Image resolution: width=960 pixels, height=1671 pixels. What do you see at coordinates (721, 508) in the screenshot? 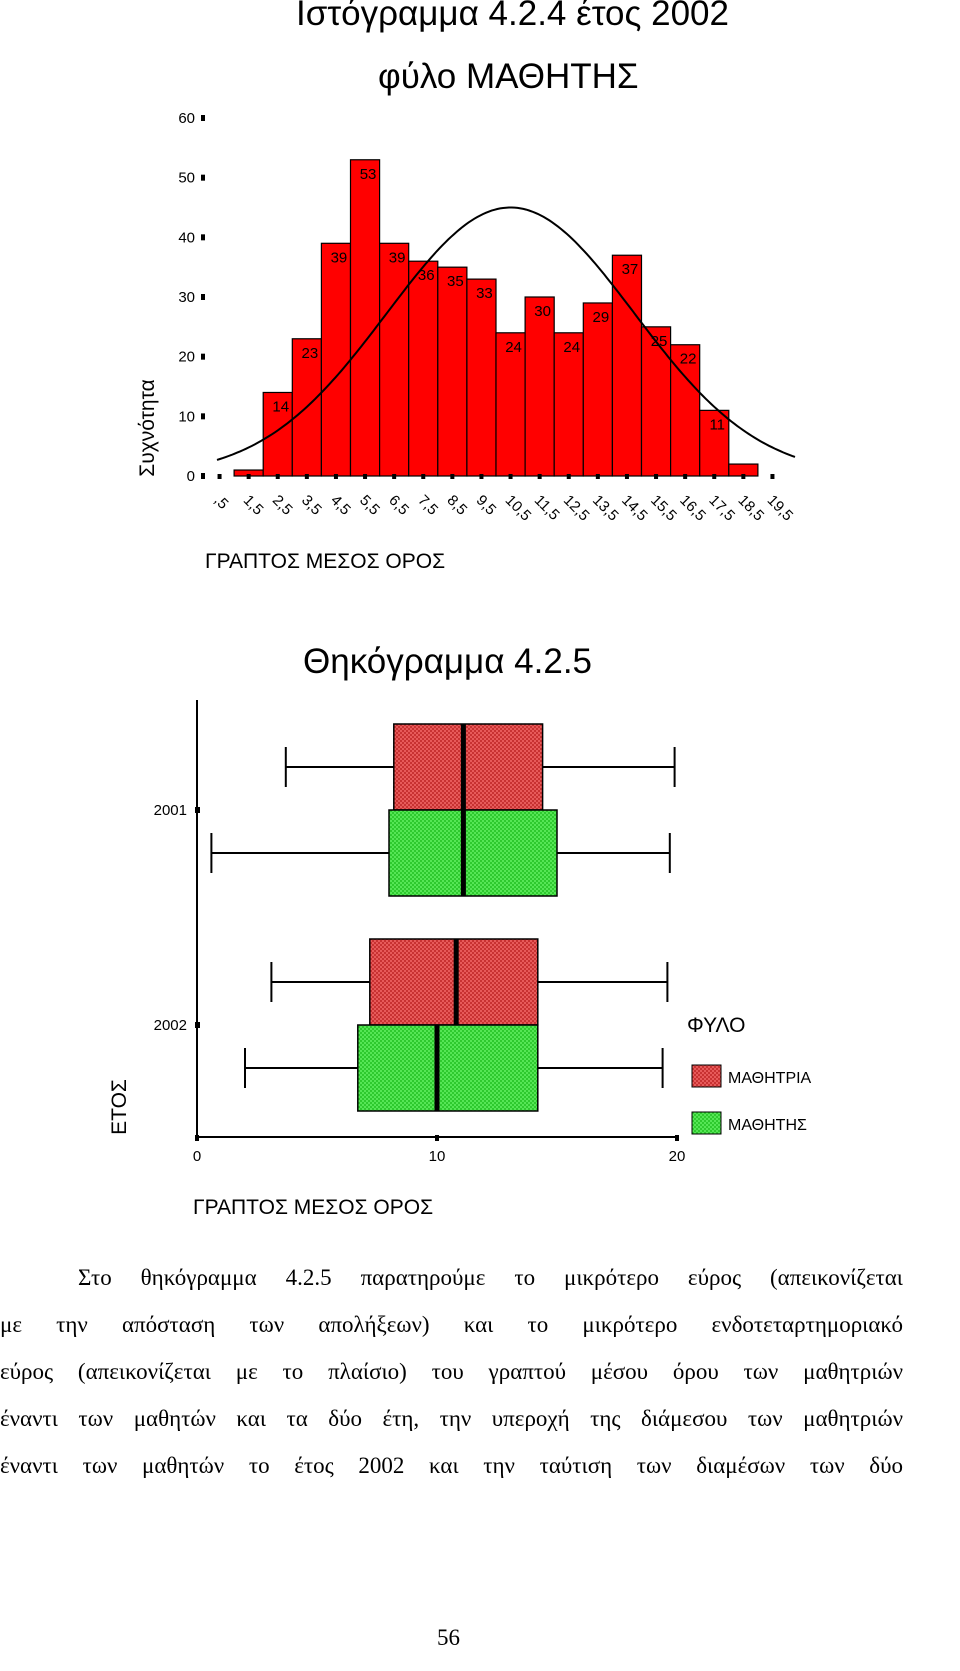
I see `x-tick-label: 17,5` at bounding box center [721, 508].